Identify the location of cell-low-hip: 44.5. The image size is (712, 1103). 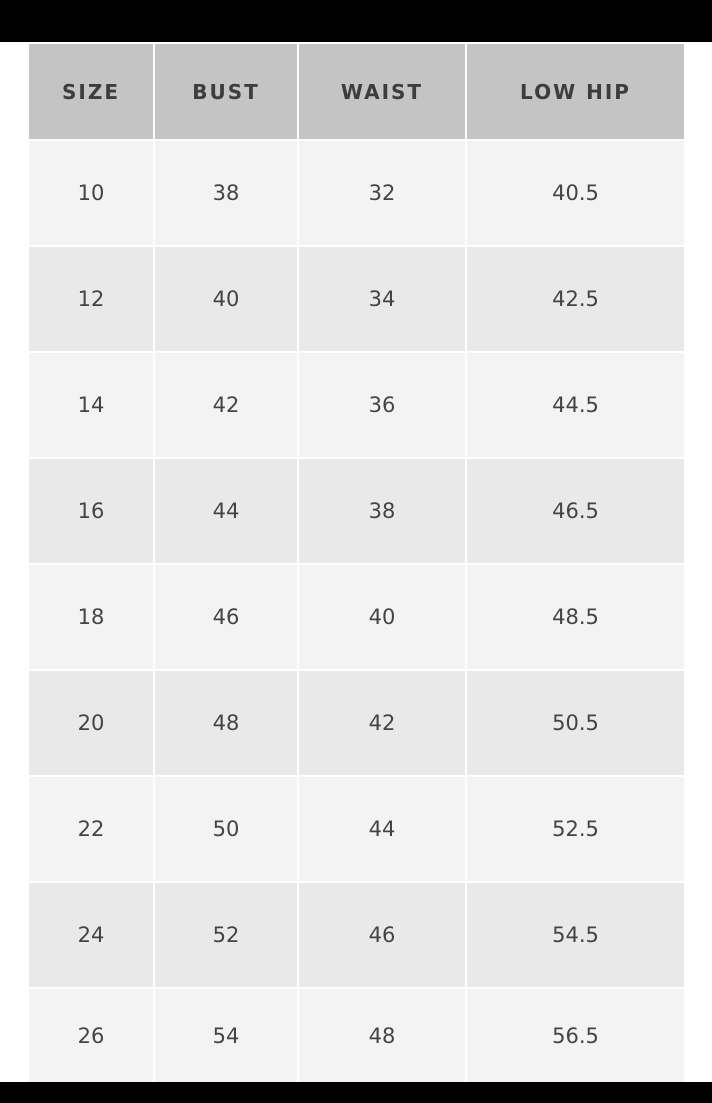
(575, 405).